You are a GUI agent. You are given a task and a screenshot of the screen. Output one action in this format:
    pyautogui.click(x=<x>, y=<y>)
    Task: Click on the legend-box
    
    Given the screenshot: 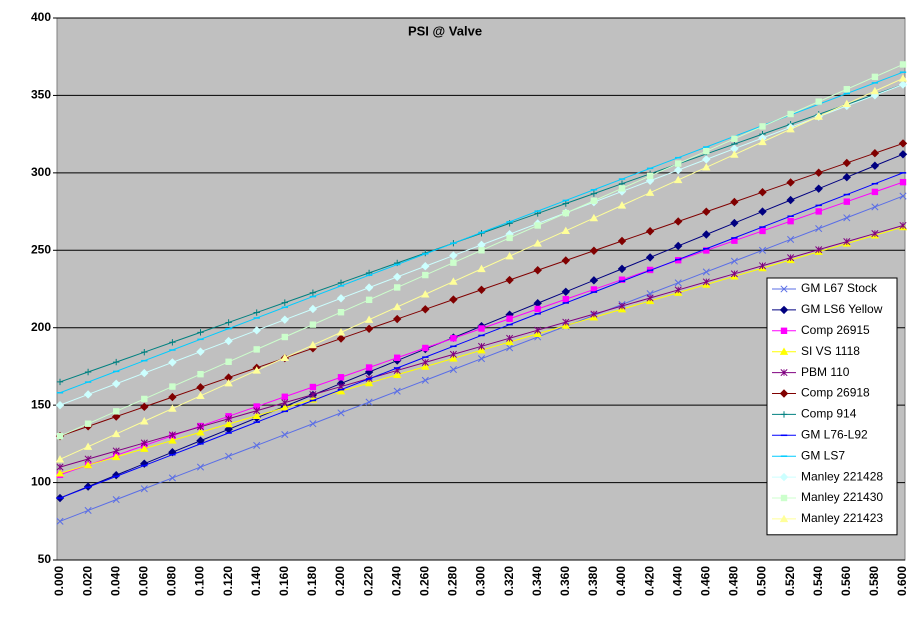 What is the action you would take?
    pyautogui.click(x=832, y=406)
    